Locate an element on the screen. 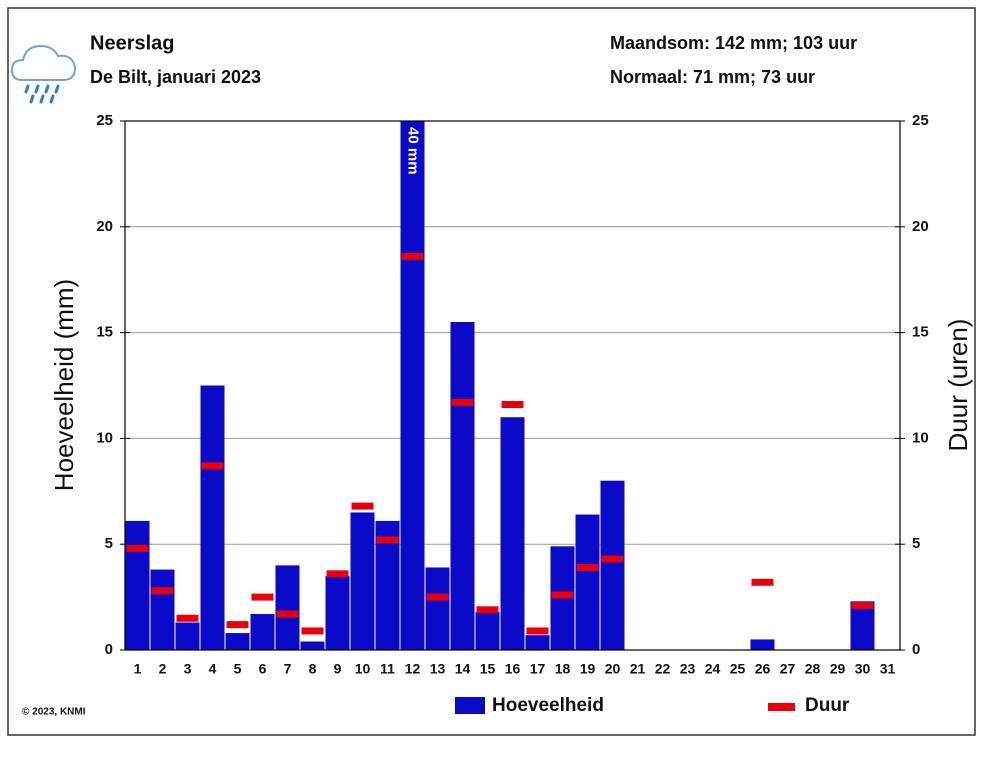 This screenshot has width=983, height=760. x-tick-label: 21 is located at coordinates (638, 669).